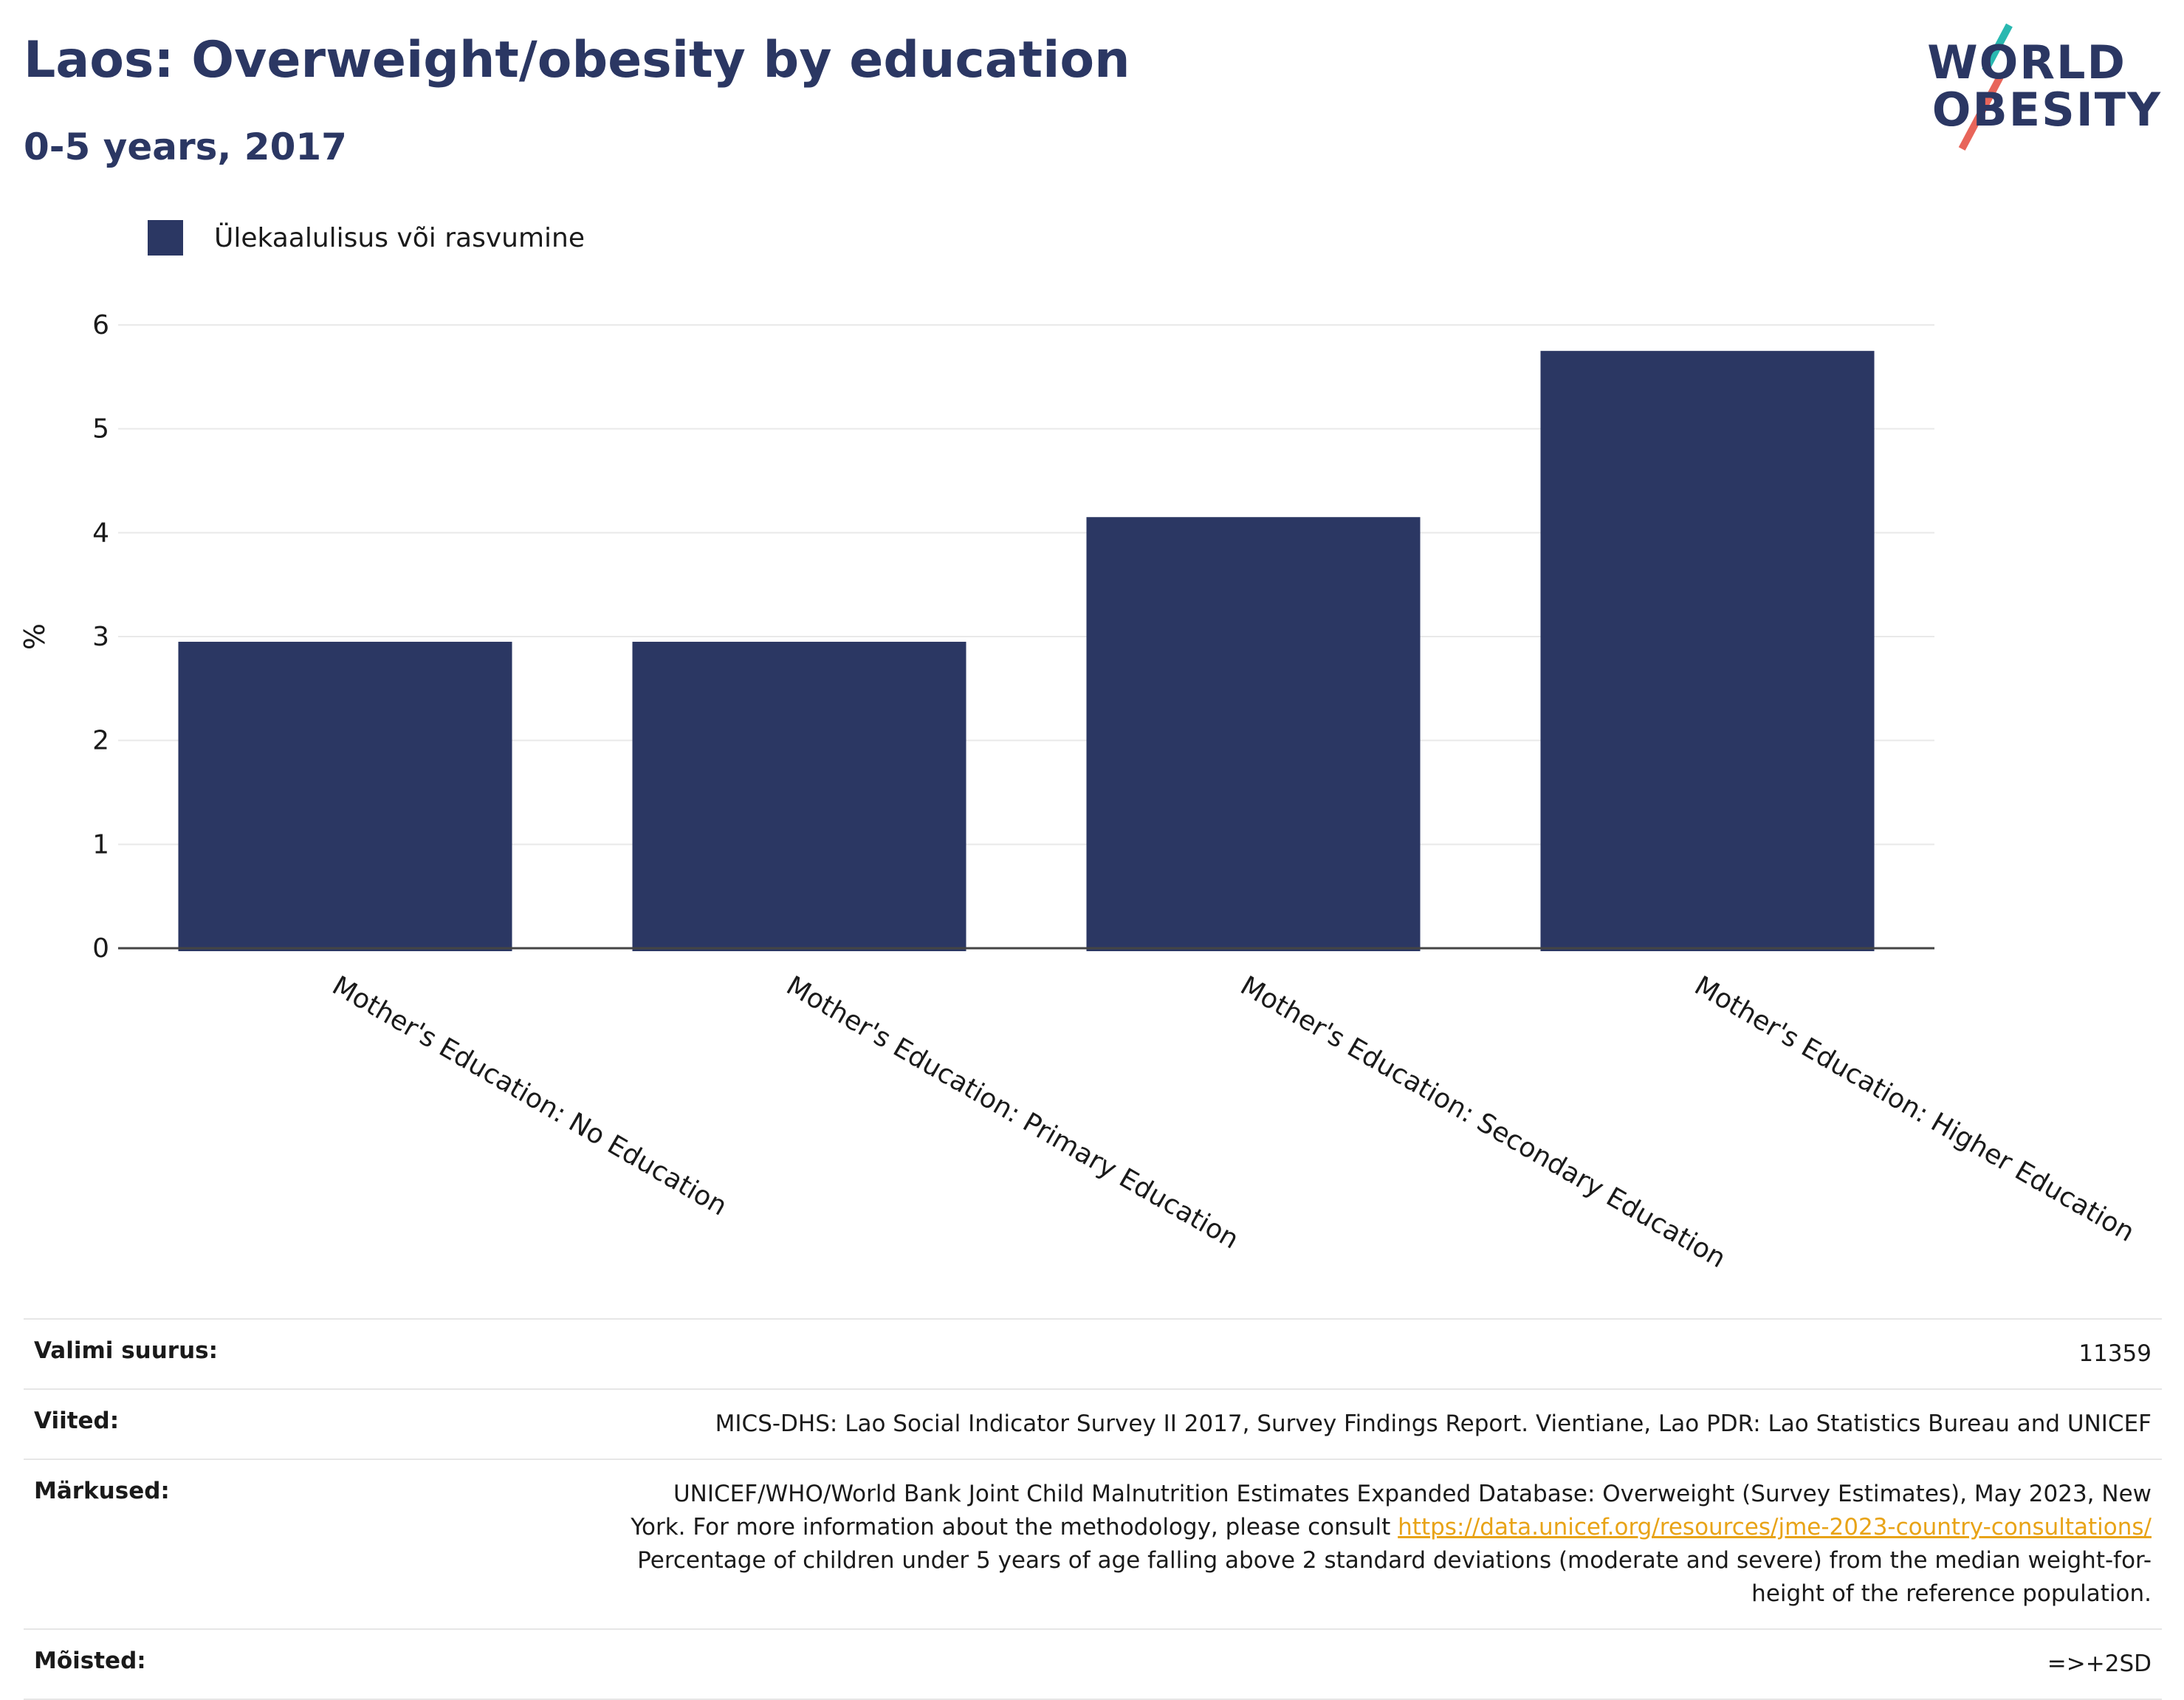 The image size is (2184, 1700). I want to click on y-tick-label: 1, so click(101, 844).